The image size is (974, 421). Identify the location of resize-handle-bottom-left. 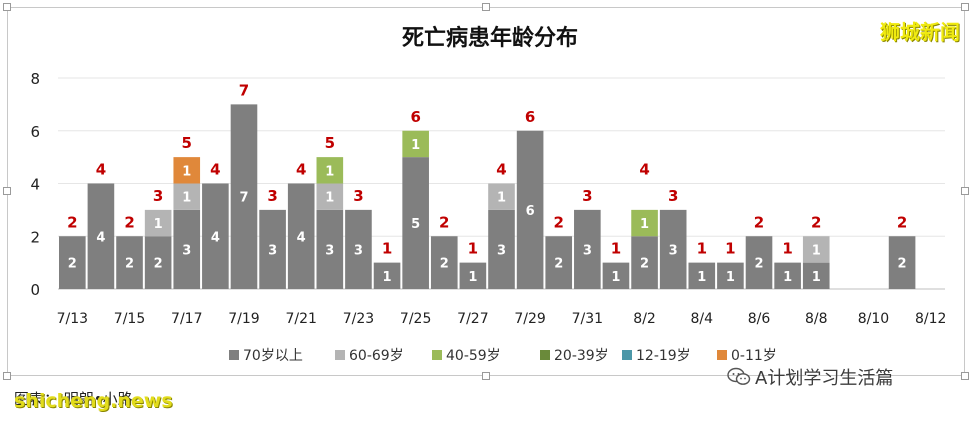
(7, 376).